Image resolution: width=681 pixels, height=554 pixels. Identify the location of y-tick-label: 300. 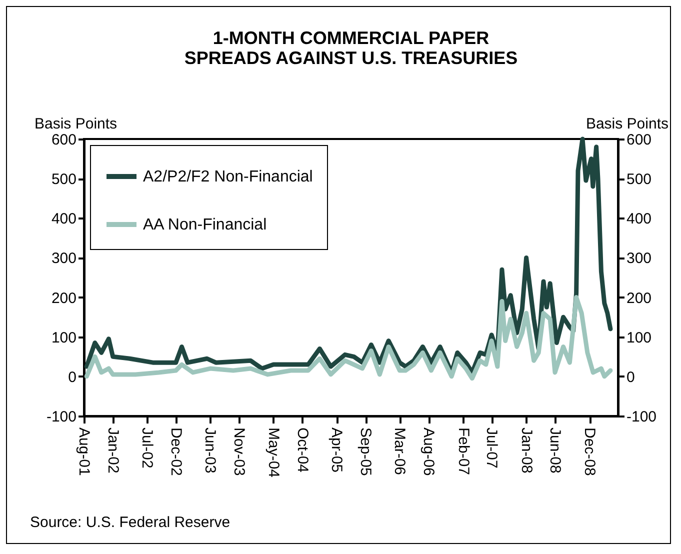
(63, 259).